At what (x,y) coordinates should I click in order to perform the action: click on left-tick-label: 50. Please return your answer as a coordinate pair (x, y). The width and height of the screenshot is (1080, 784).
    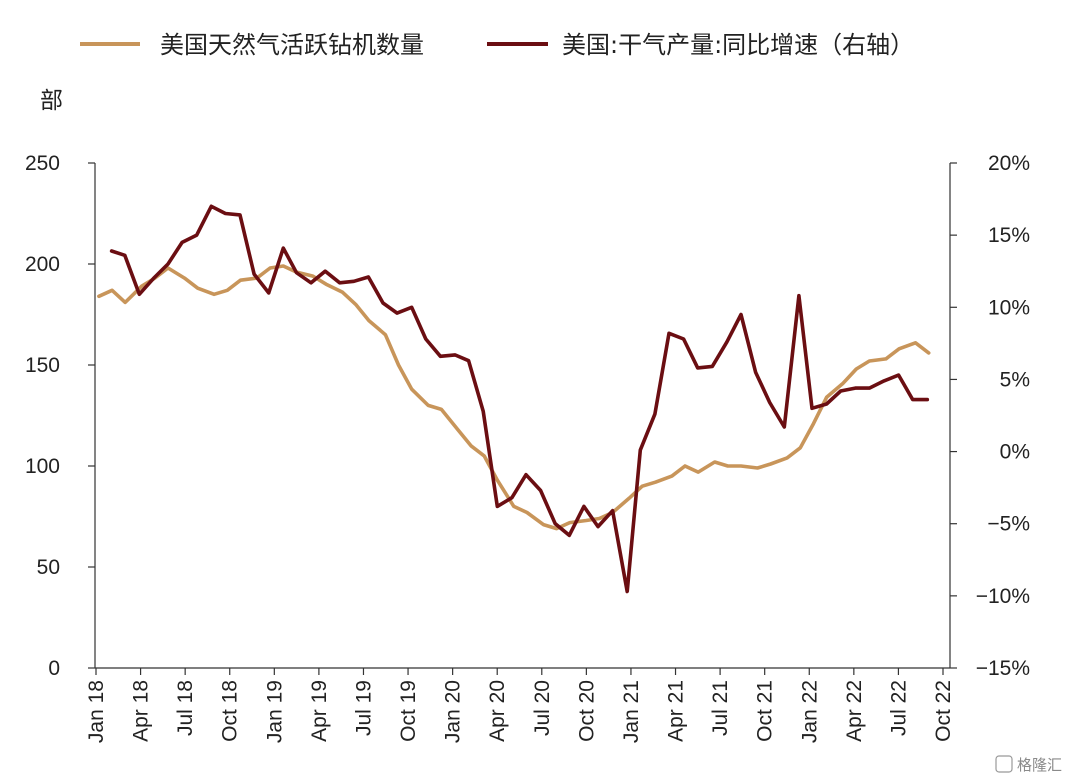
    Looking at the image, I should click on (48, 567).